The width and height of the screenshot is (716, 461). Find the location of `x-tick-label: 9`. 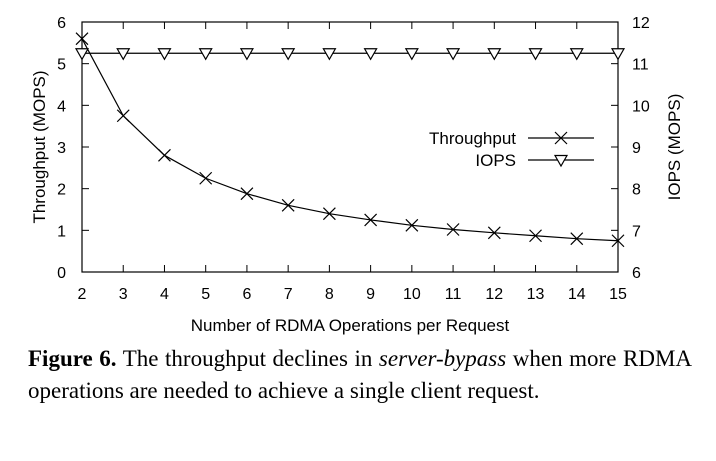

x-tick-label: 9 is located at coordinates (370, 294).